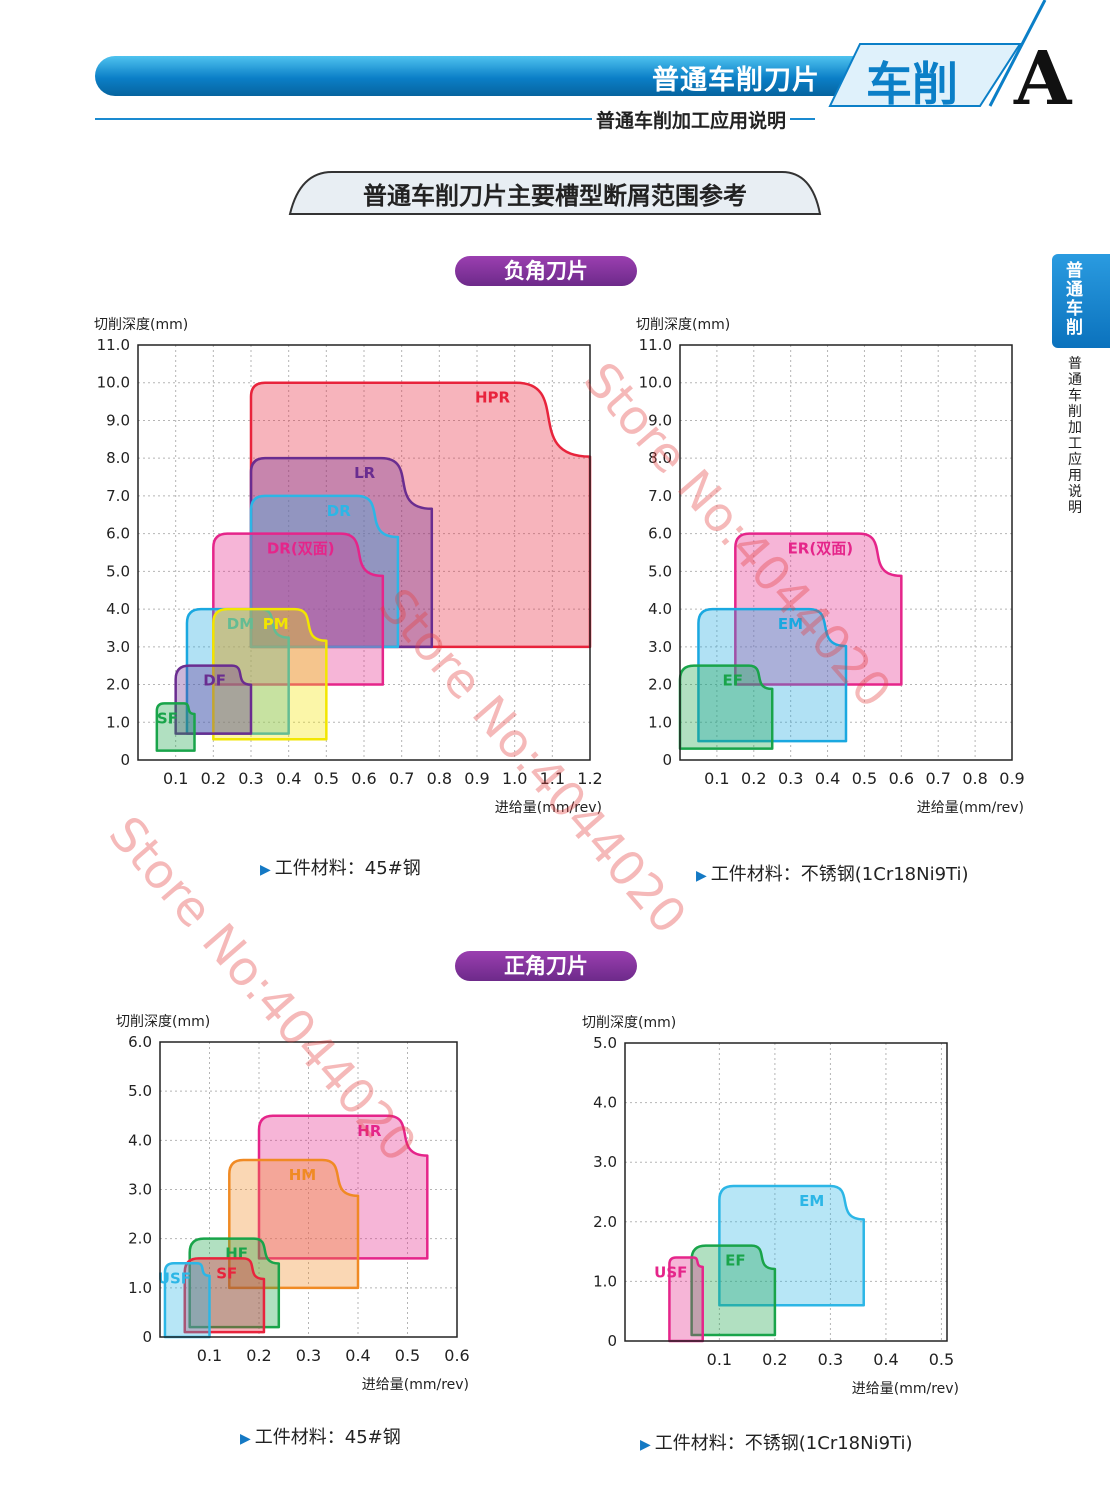  What do you see at coordinates (937, 53) in the screenshot?
I see `header-tab-shape` at bounding box center [937, 53].